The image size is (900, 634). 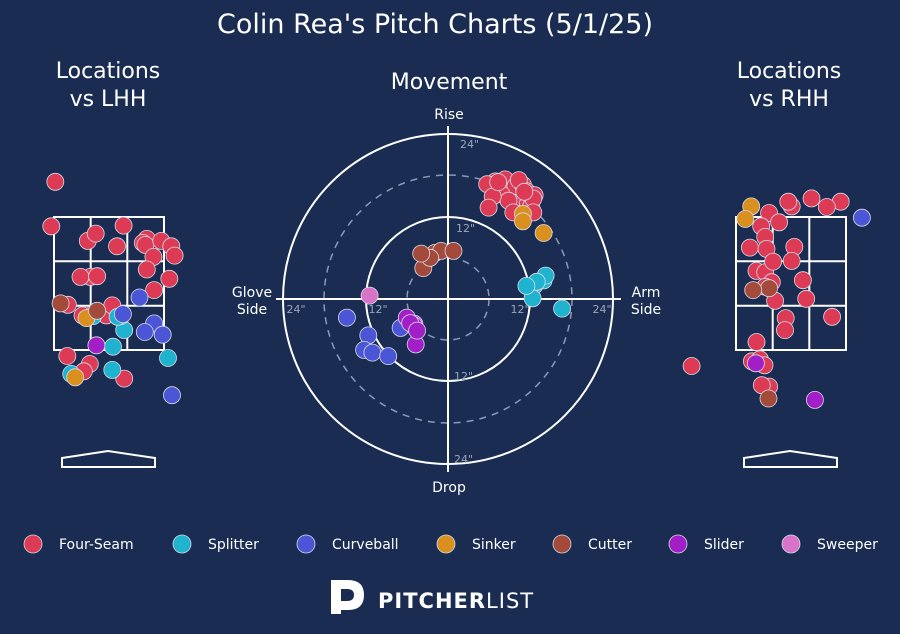 I want to click on lhh-point-sinker, so click(x=75, y=377).